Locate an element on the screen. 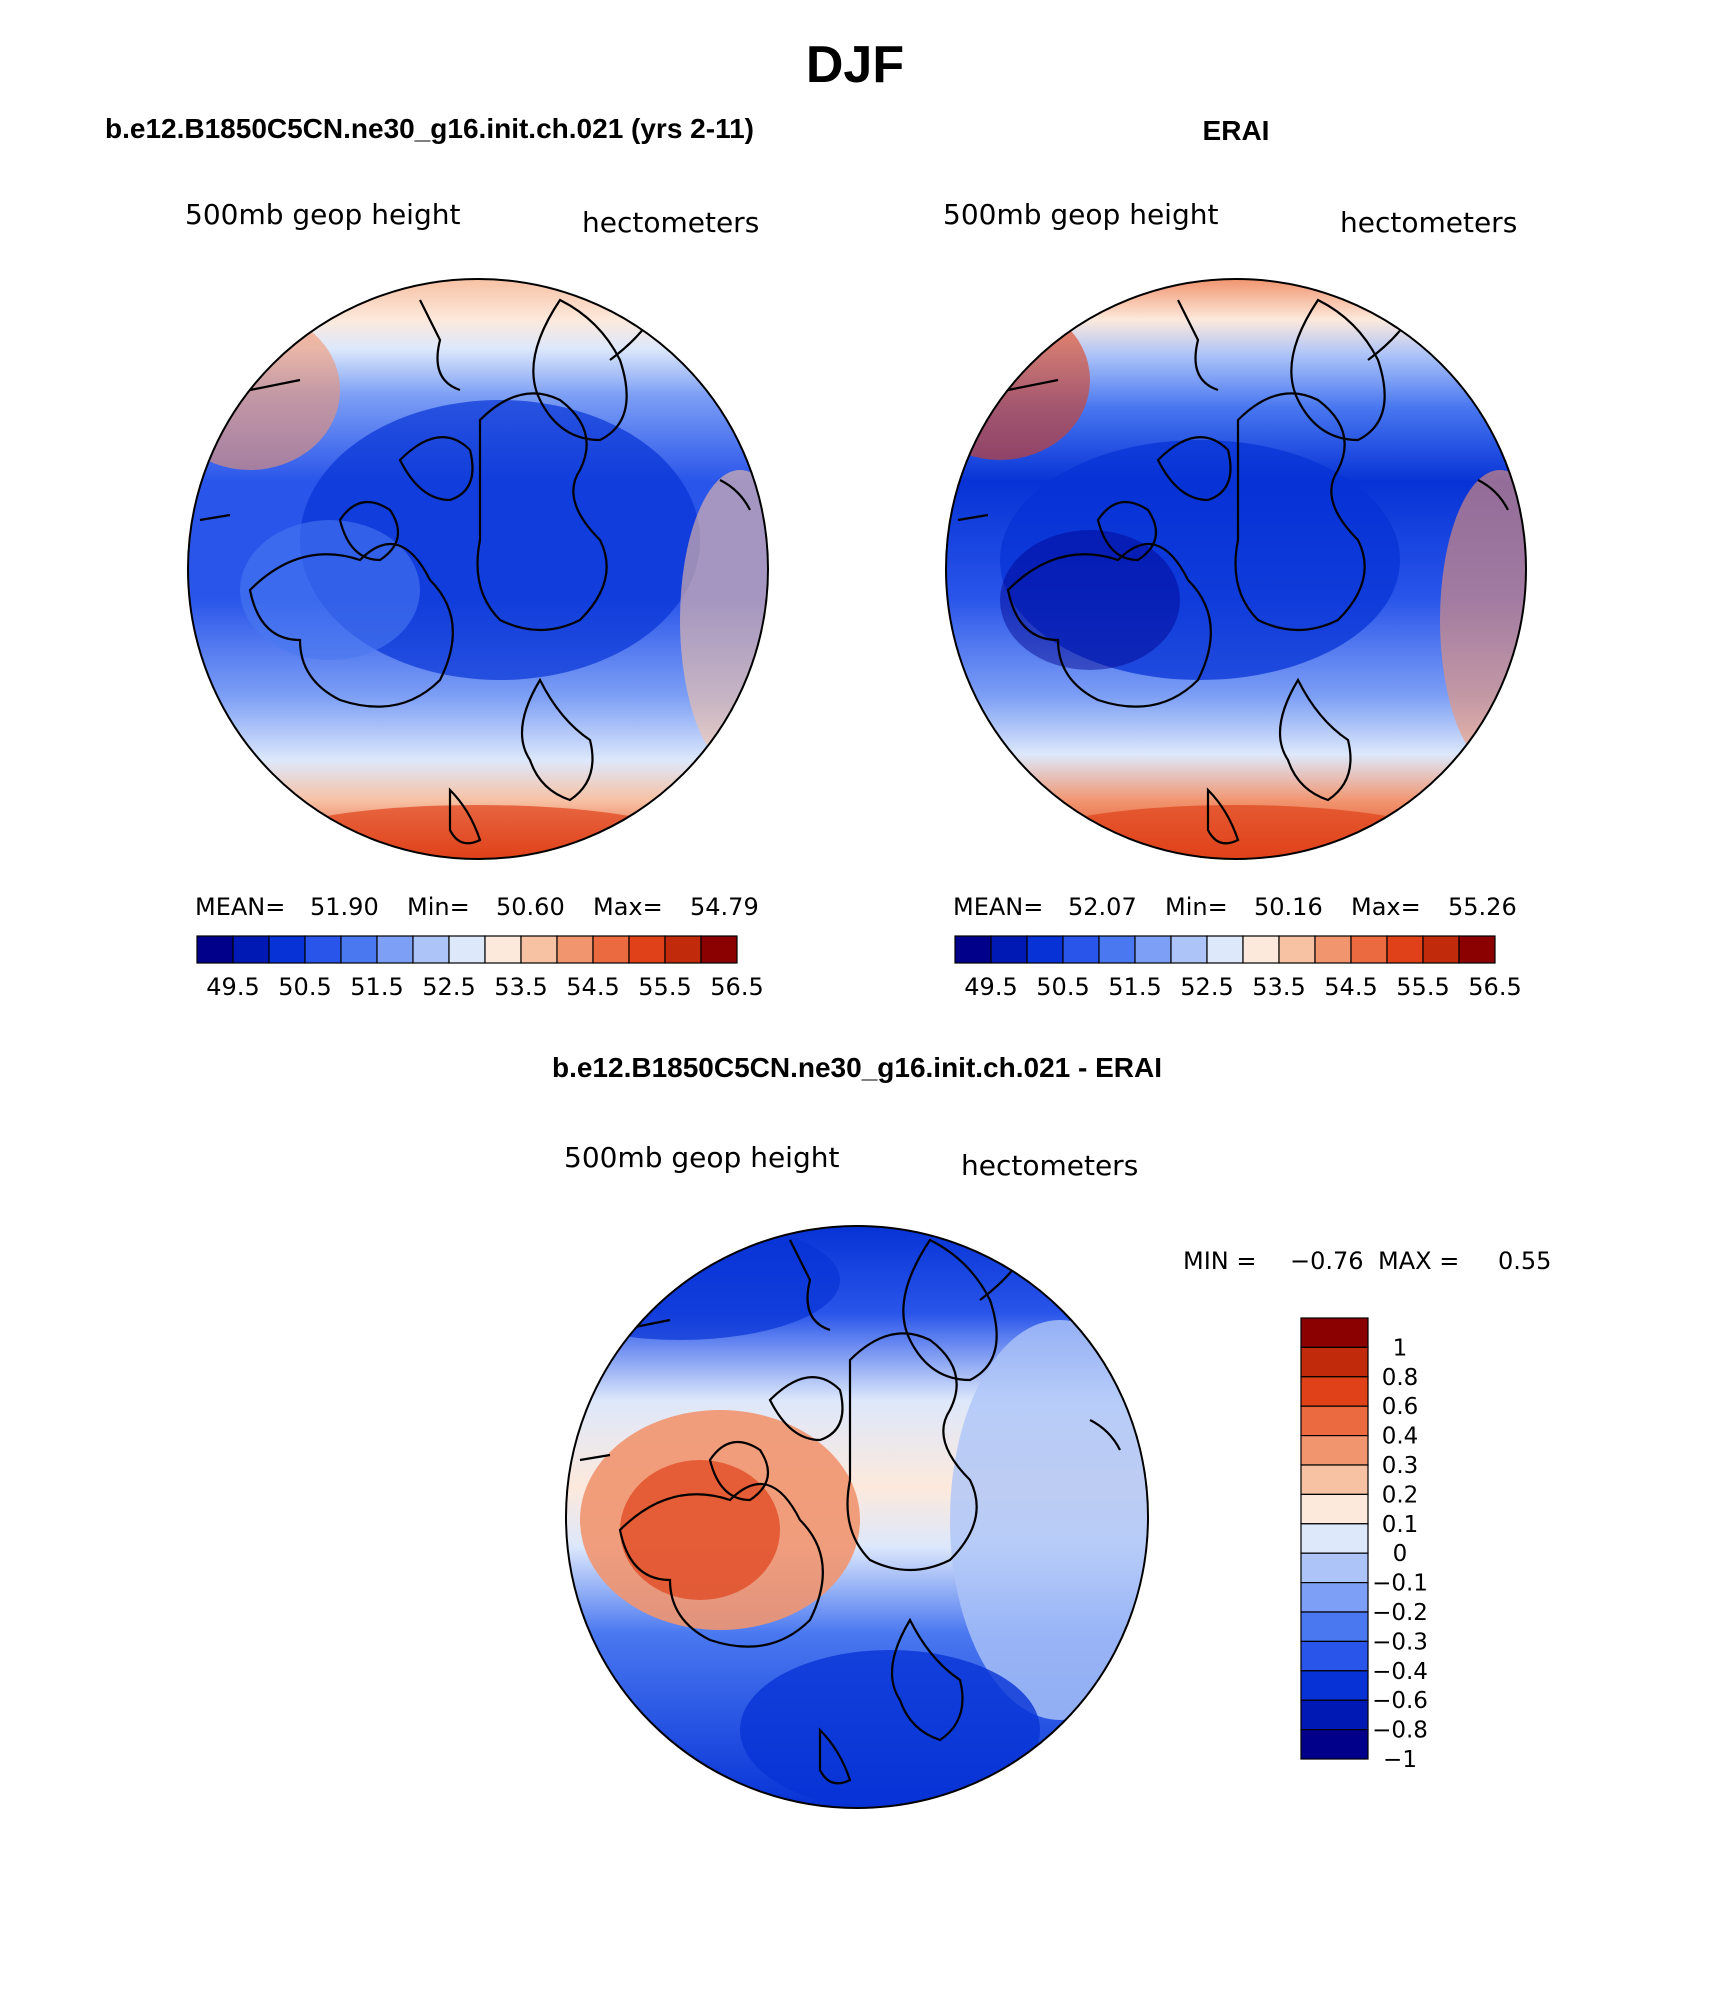 The width and height of the screenshot is (1710, 2011). map-erai-boundary is located at coordinates (1236, 569).